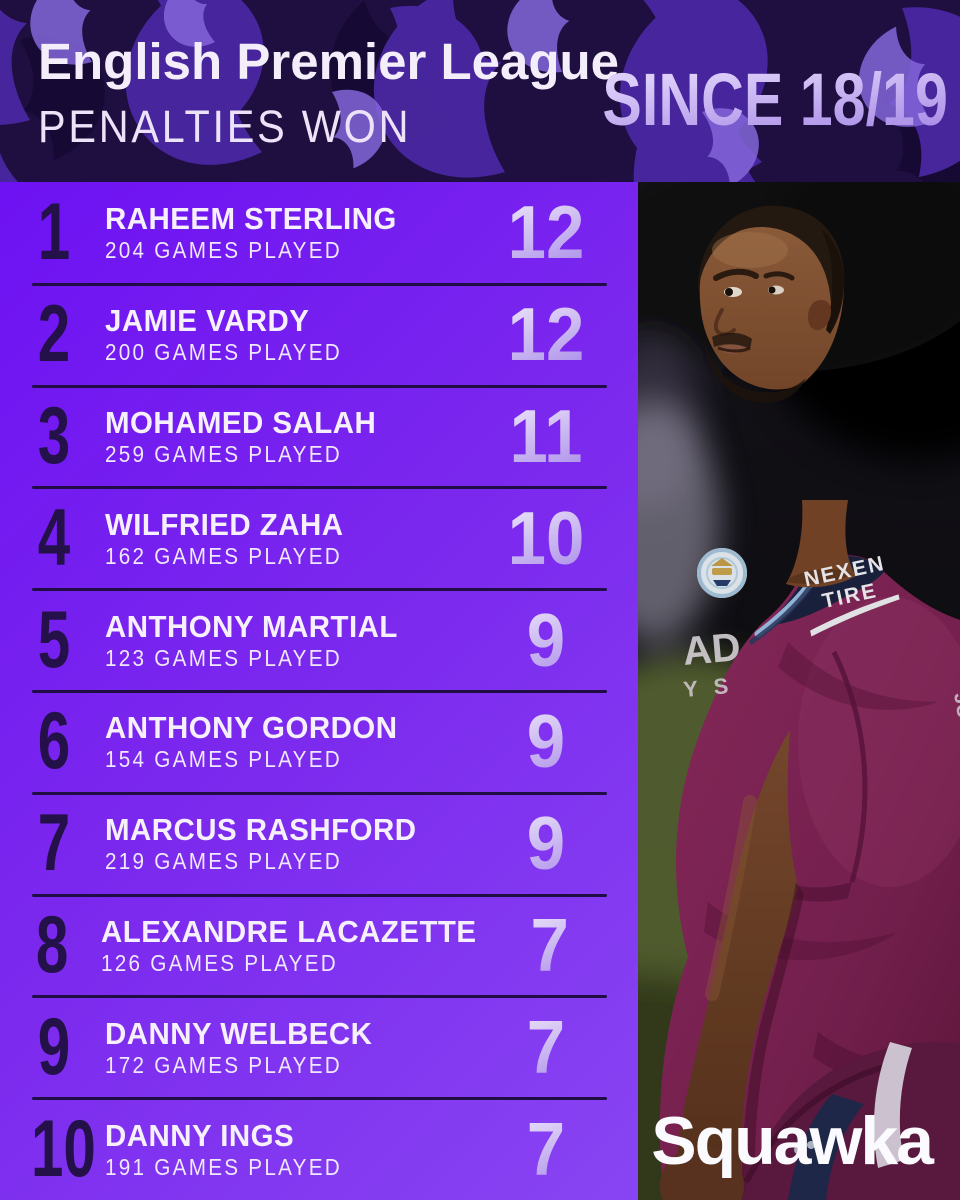 This screenshot has height=1200, width=960. Describe the element at coordinates (223, 250) in the screenshot. I see `games-played: 204 GAMES PLAYED` at that location.